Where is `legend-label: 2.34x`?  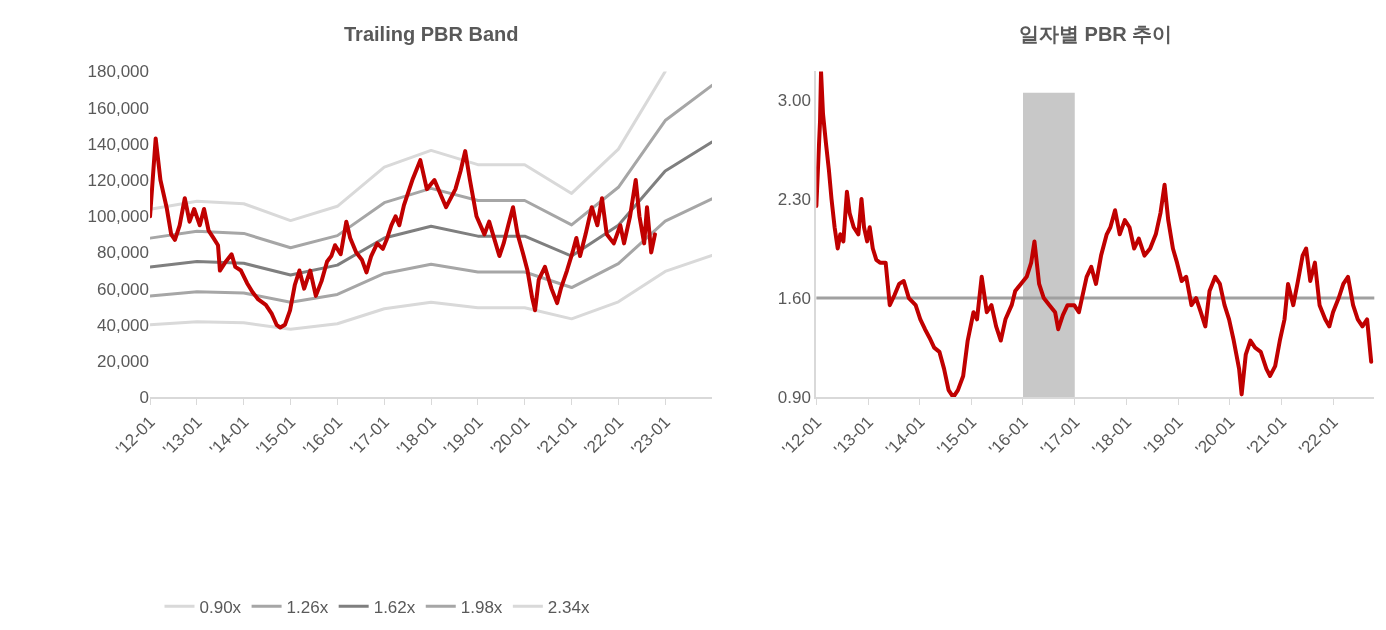
legend-label: 2.34x is located at coordinates (568, 607).